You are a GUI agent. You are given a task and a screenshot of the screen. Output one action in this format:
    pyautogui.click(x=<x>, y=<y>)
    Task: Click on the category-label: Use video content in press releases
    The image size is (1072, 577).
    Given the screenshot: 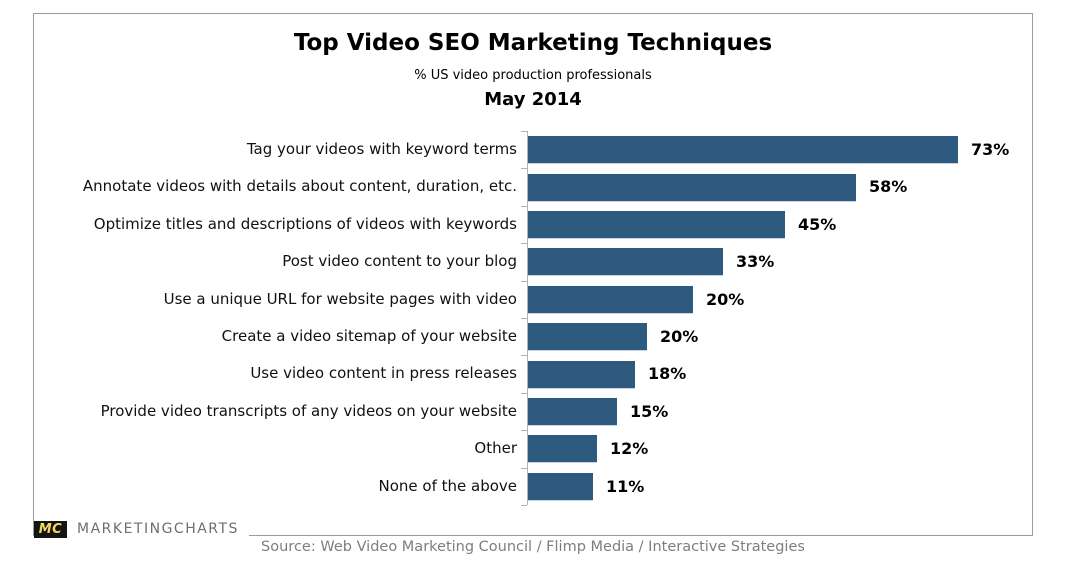 What is the action you would take?
    pyautogui.click(x=383, y=373)
    